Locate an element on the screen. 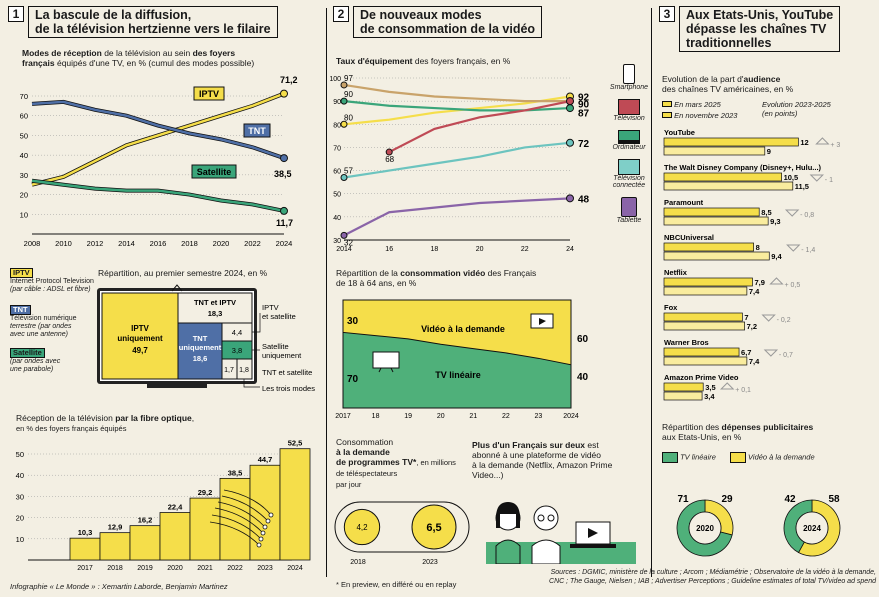 The height and width of the screenshot is (597, 879). value-label: 9 is located at coordinates (769, 151).